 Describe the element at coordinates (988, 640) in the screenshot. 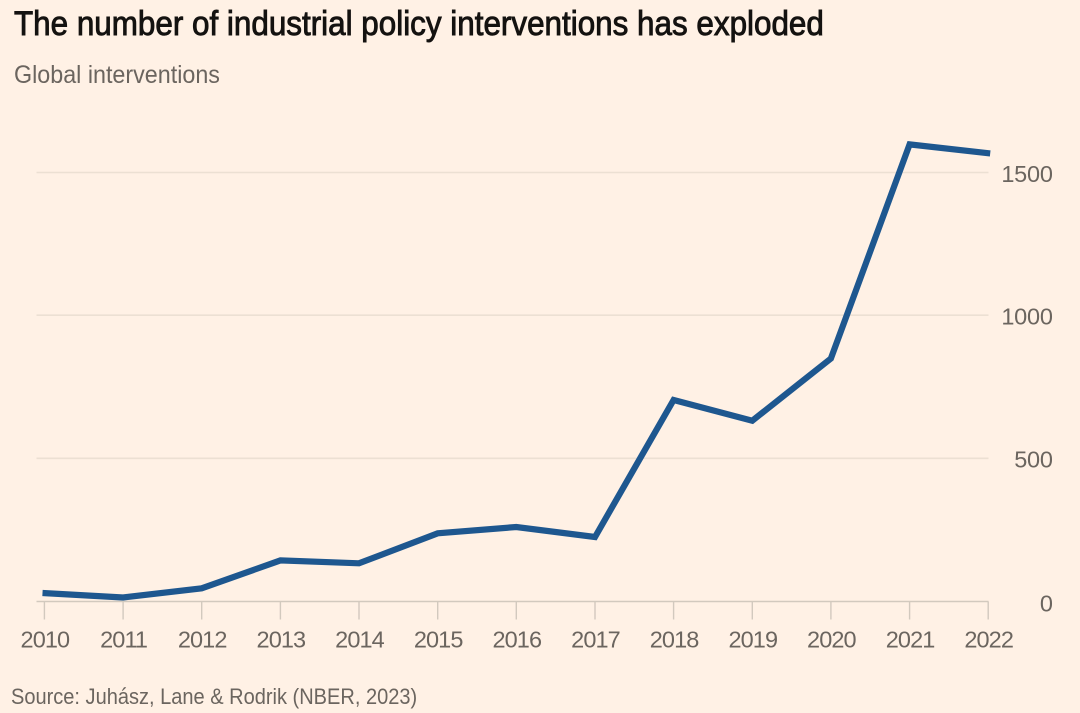

I see `svg-text: 2022` at that location.